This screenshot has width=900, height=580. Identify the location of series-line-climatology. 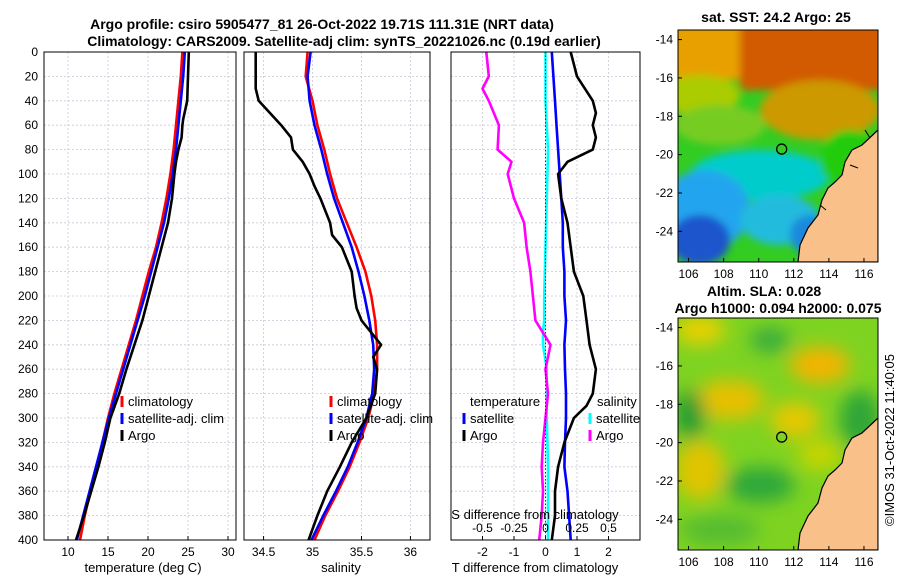
(341, 296).